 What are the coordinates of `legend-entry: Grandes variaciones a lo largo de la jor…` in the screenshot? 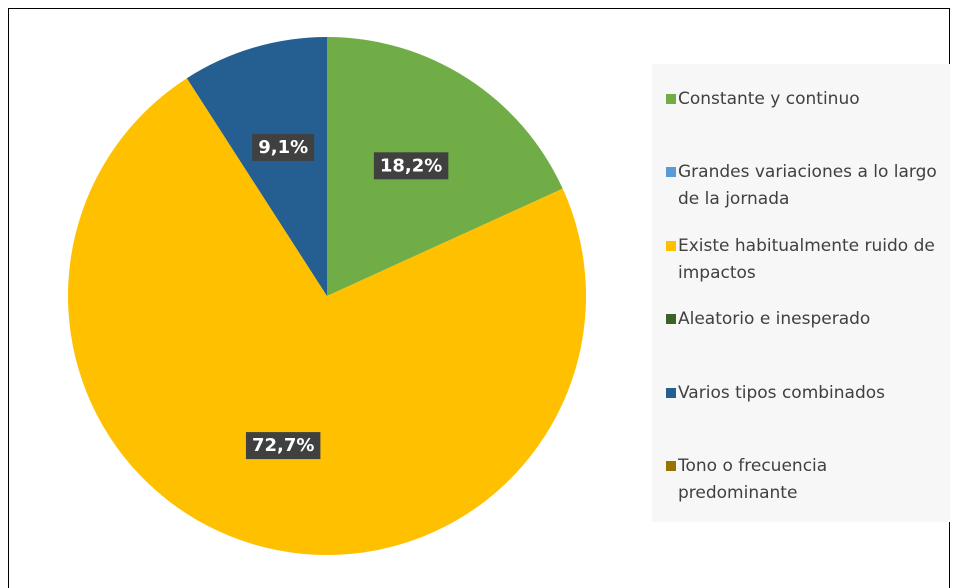 It's located at (804, 186).